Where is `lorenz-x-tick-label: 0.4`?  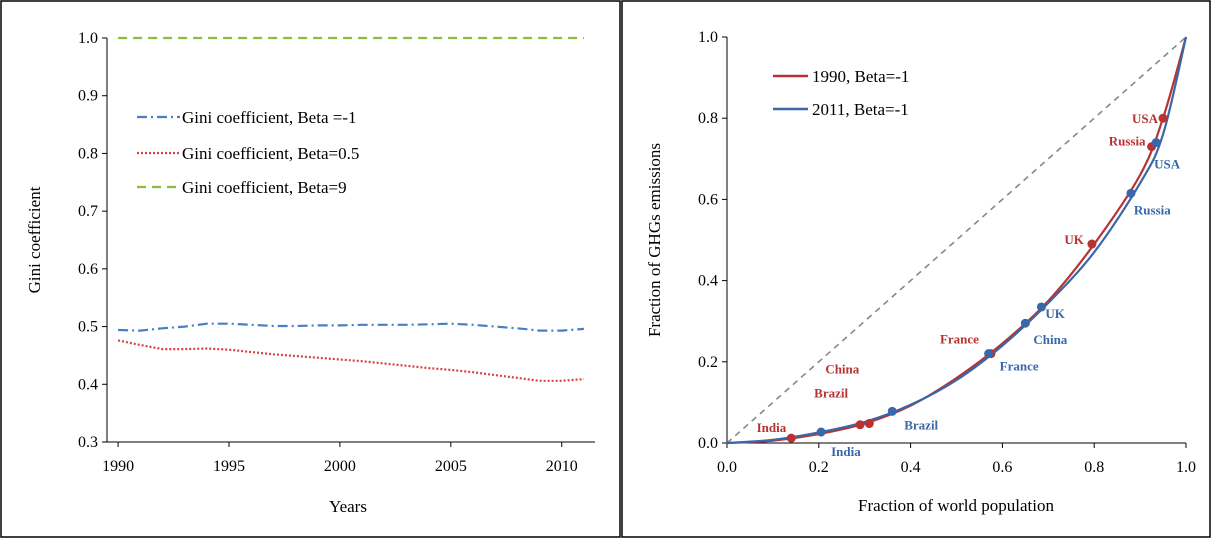
lorenz-x-tick-label: 0.4 is located at coordinates (911, 467).